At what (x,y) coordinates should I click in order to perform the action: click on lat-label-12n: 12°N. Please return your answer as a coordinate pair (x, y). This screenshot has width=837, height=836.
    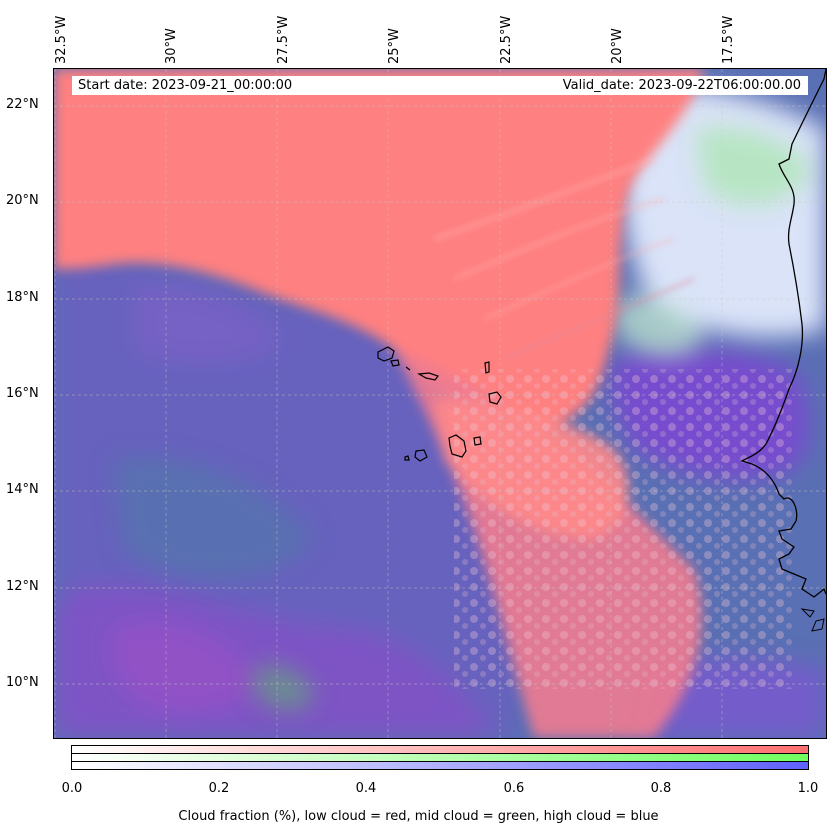
    Looking at the image, I should click on (22, 586).